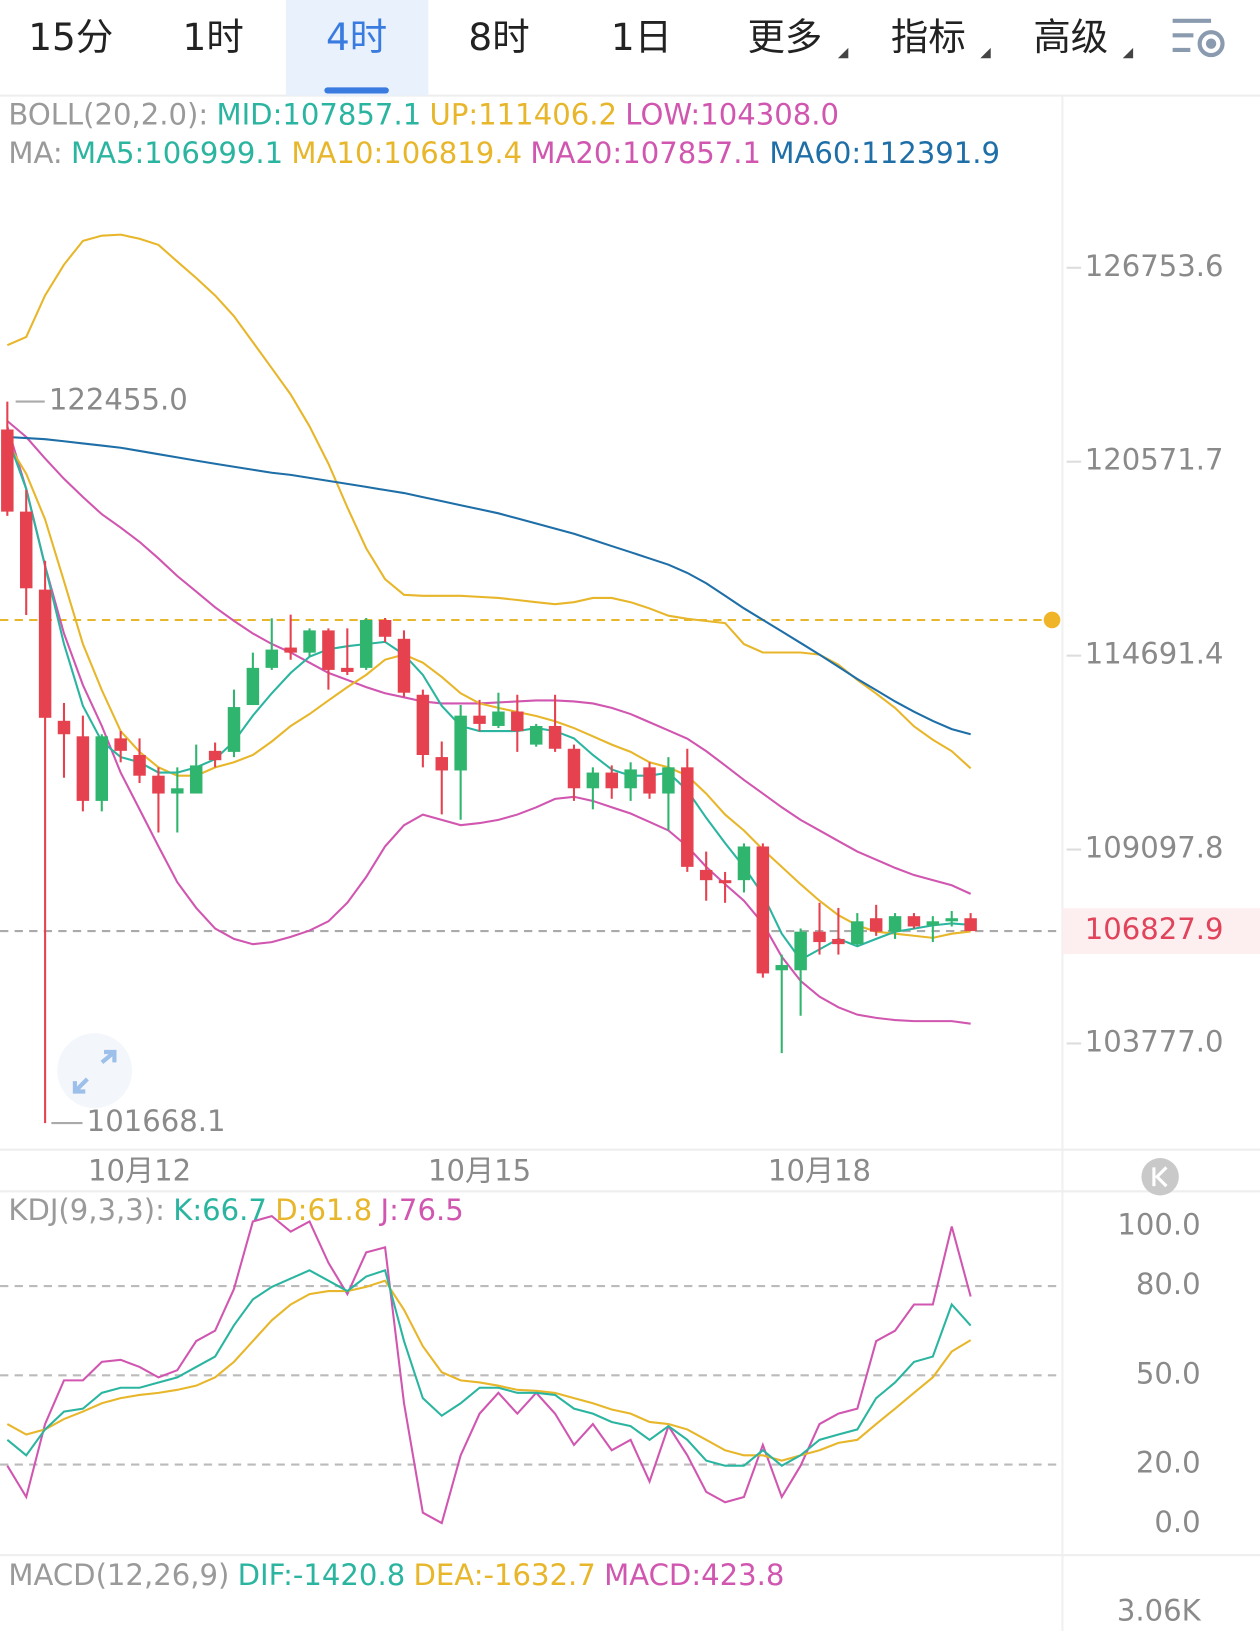  I want to click on legend: KDJ(9,3,3): K:66.7 D:61.8 J:76.5, so click(235, 1210).